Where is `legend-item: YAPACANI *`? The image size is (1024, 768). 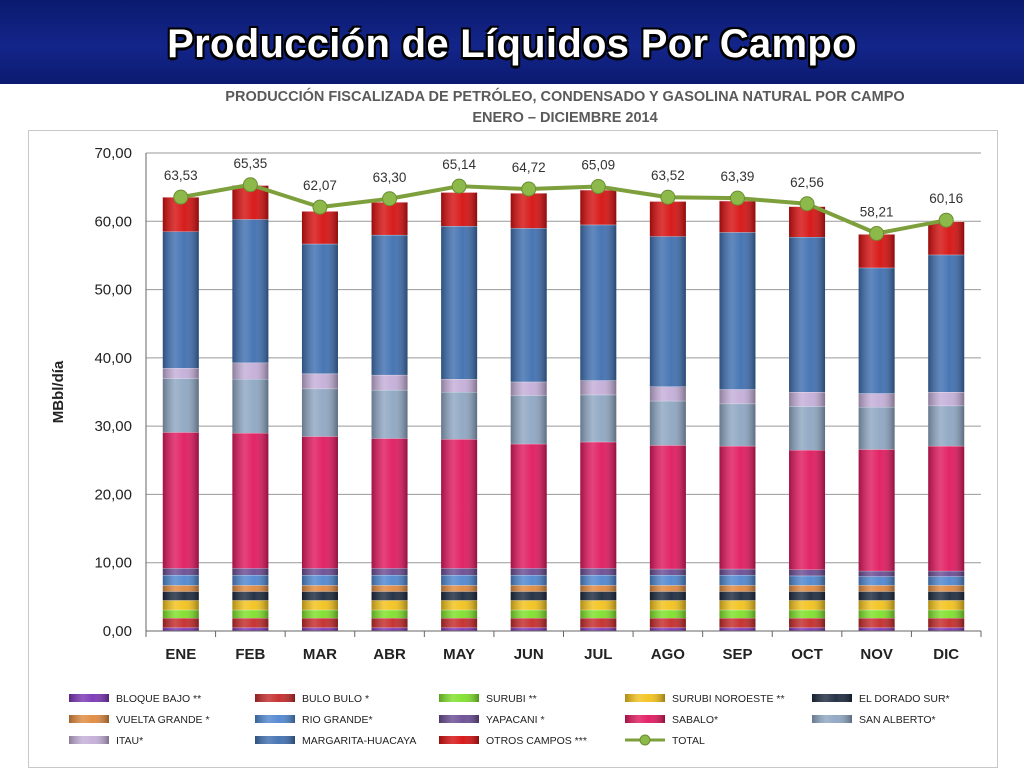 legend-item: YAPACANI * is located at coordinates (492, 720).